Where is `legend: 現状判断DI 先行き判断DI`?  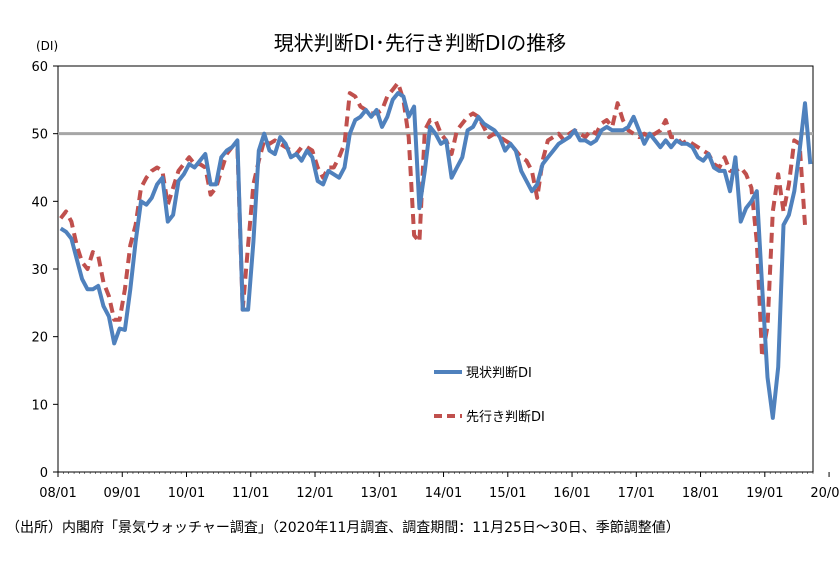 legend: 現状判断DI 先行き判断DI is located at coordinates (489, 395).